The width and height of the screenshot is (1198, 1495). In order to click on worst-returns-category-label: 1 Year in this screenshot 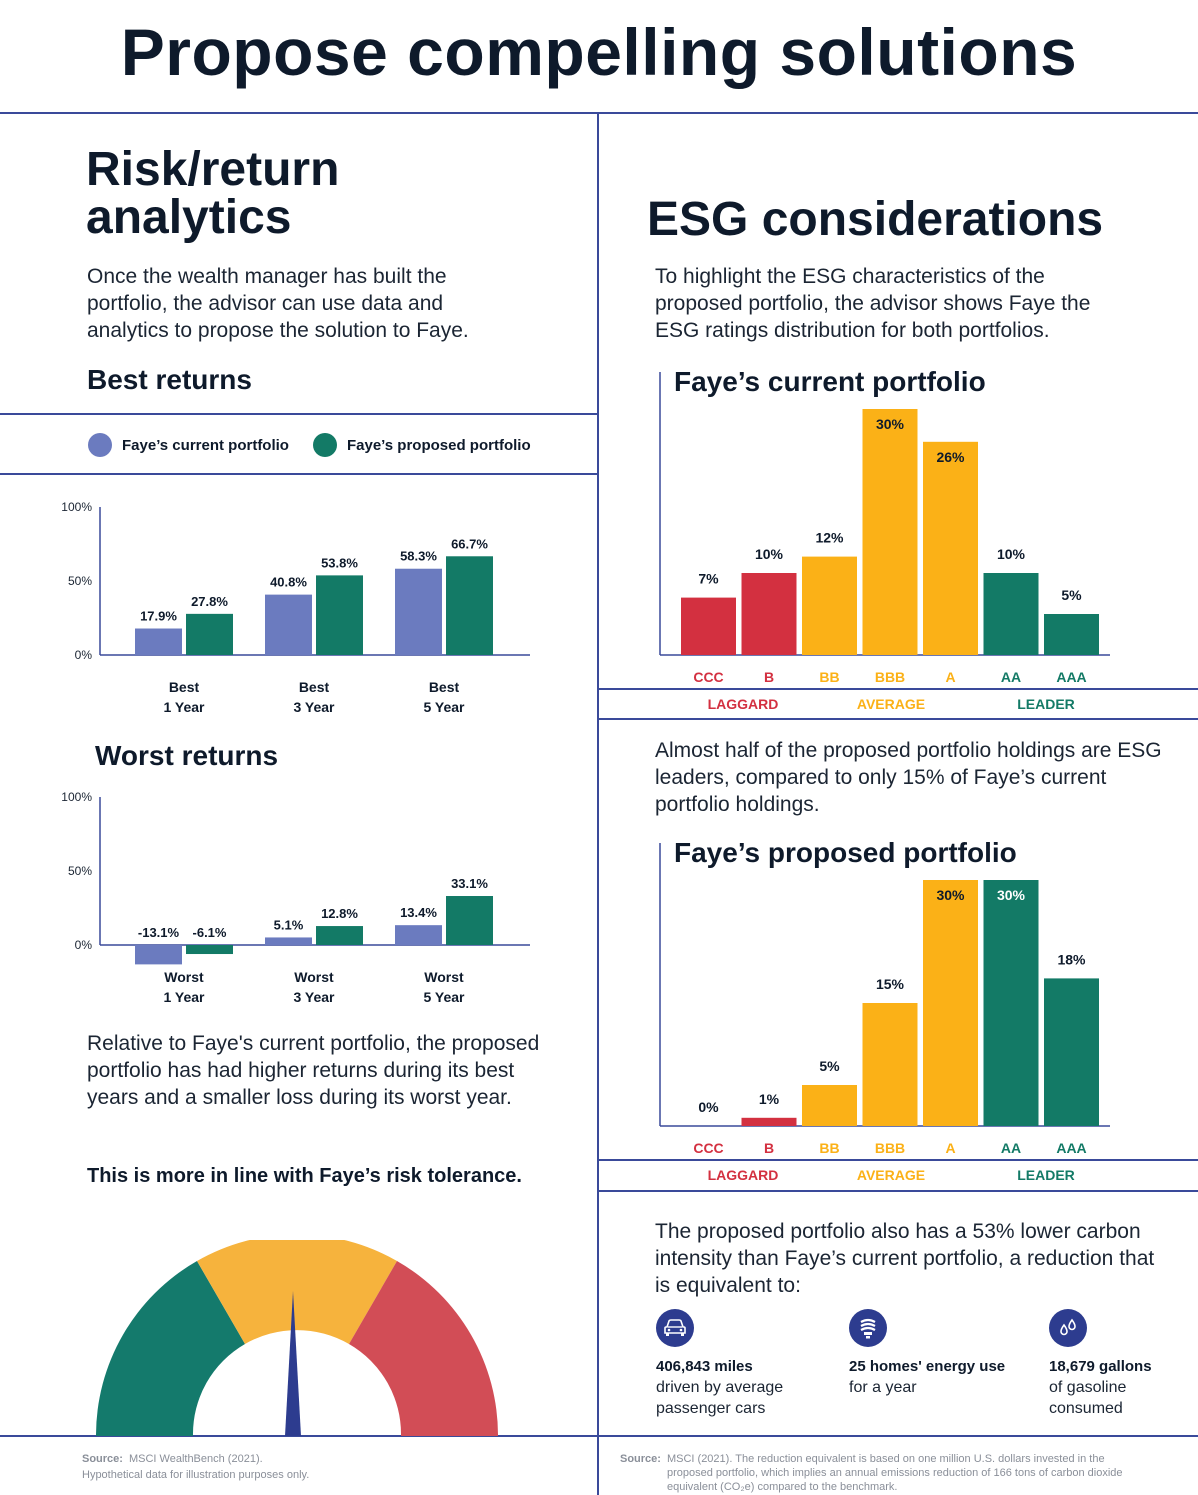, I will do `click(184, 997)`.